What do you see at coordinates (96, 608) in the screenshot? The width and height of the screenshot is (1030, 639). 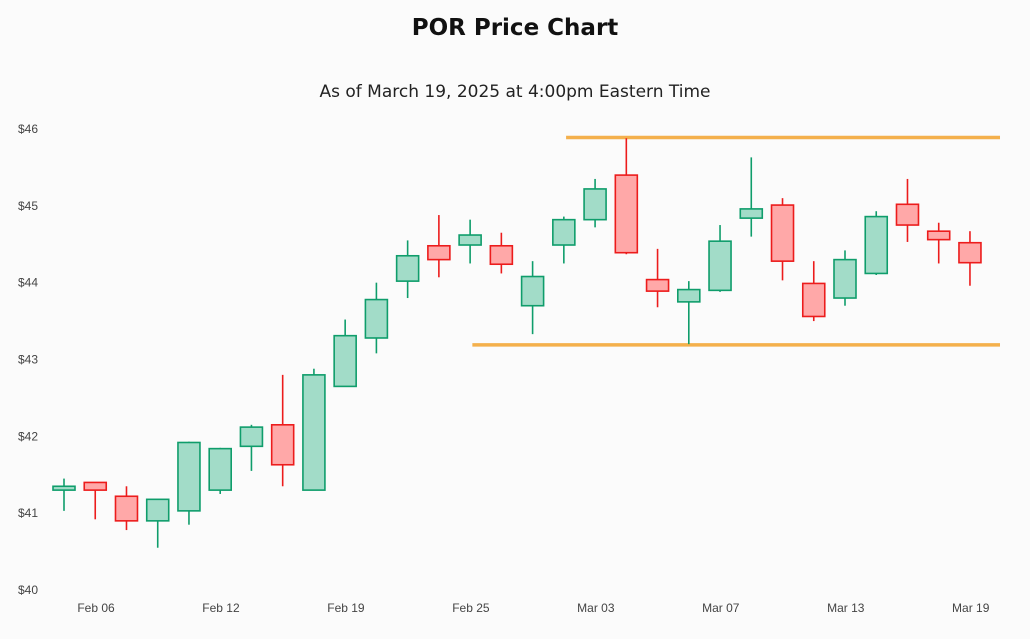 I see `x-tick-label: Feb 06` at bounding box center [96, 608].